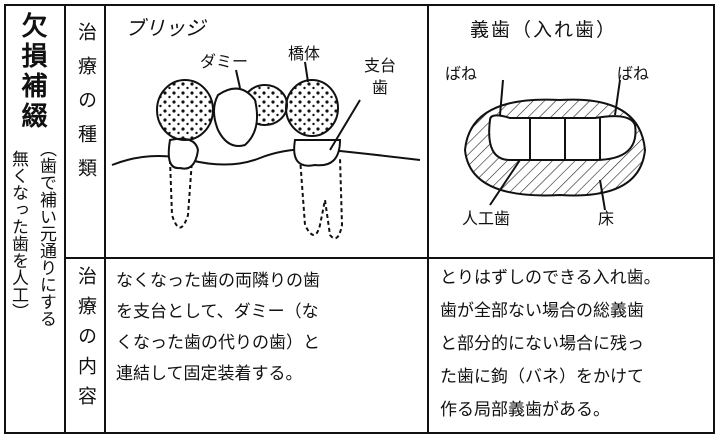  I want to click on category-title: 欠損補綴, so click(32, 72).